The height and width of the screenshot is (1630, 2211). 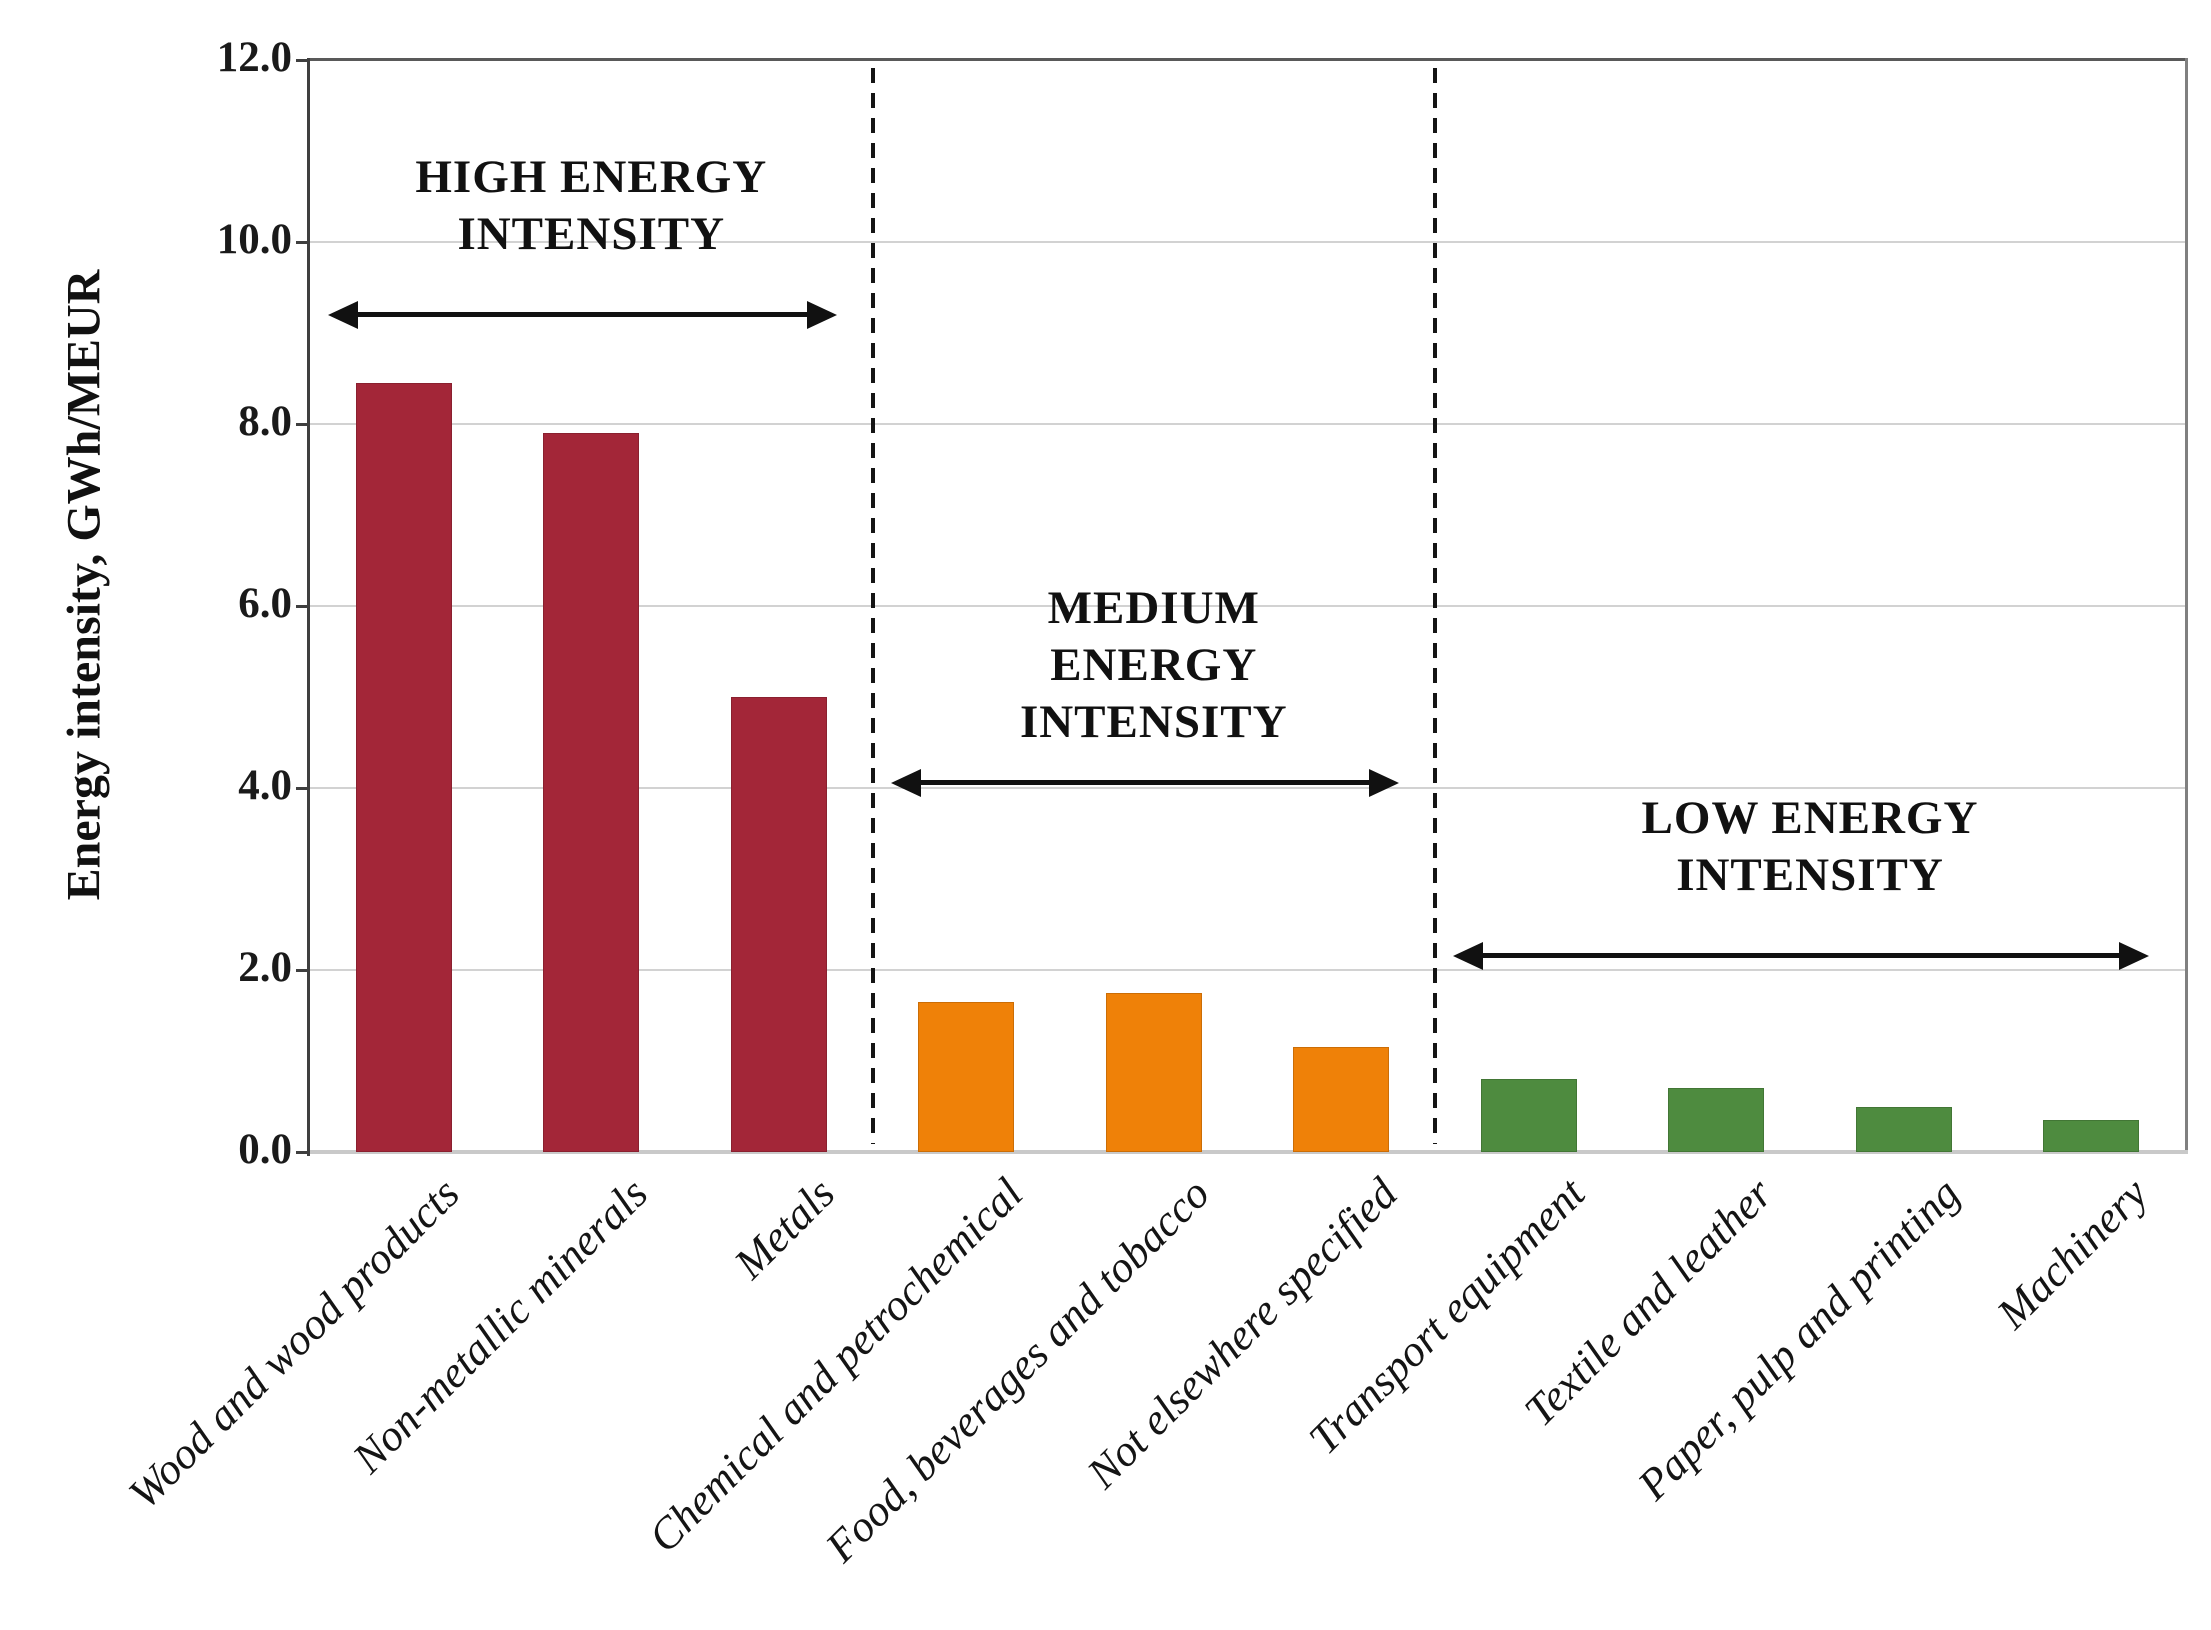 What do you see at coordinates (835, 1365) in the screenshot?
I see `x-category-label-chemical-and-petrochemical: Chemical and petrochemical` at bounding box center [835, 1365].